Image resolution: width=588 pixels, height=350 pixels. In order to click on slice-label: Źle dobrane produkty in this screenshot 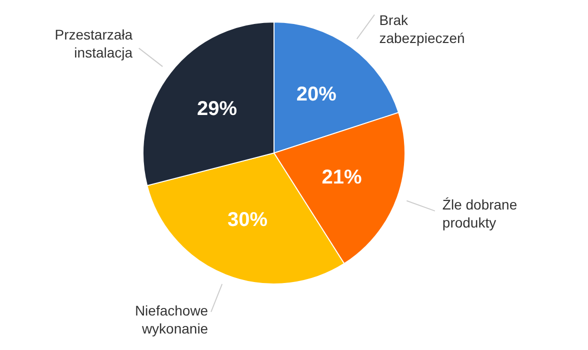, I will do `click(480, 213)`.